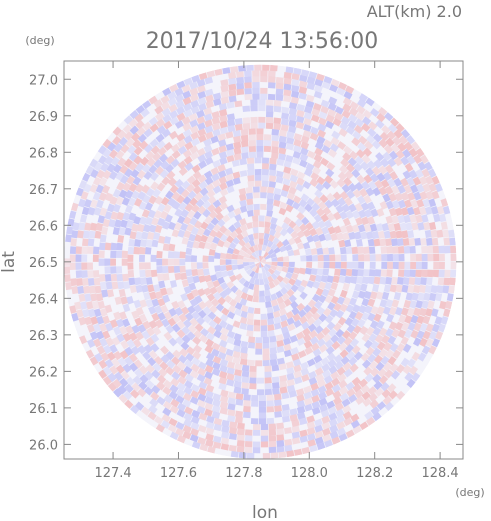  Describe the element at coordinates (469, 492) in the screenshot. I see `x-unit-label: (deg)` at that location.